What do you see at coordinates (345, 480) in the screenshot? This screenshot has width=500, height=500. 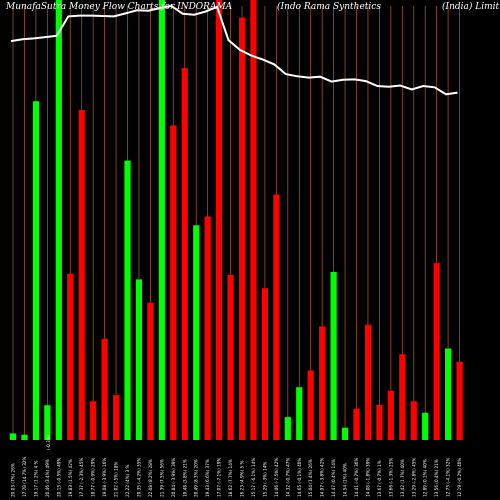 I see `x-tick-label: 14.54 (1%) 40%` at bounding box center [345, 480].